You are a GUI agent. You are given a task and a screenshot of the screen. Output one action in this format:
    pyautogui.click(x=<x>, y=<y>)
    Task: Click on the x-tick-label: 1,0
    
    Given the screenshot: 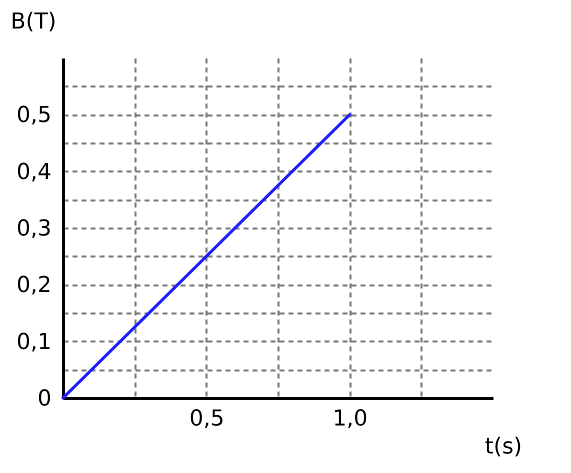 What is the action you would take?
    pyautogui.click(x=350, y=419)
    